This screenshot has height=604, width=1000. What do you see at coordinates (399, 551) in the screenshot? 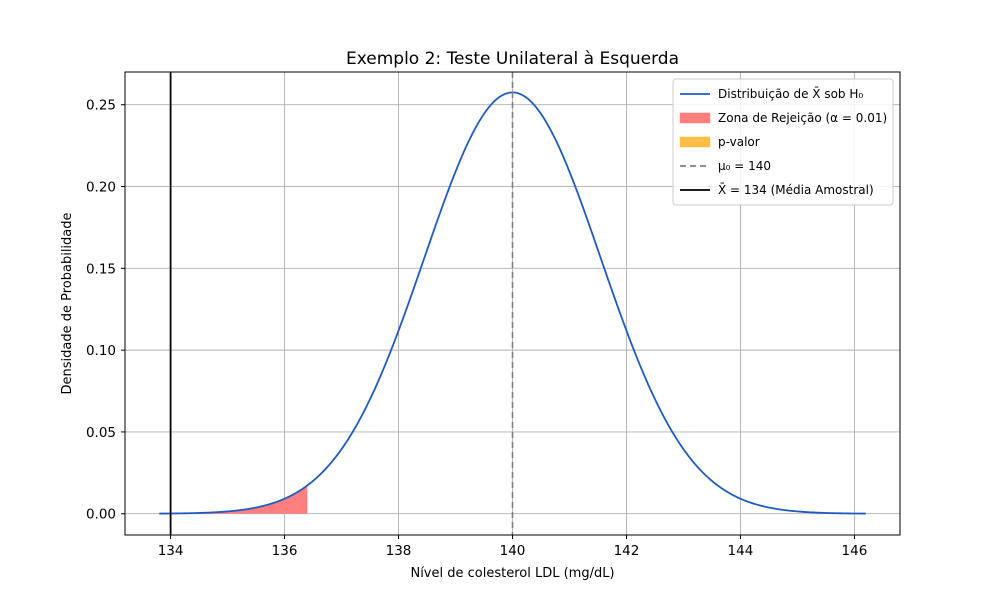
I see `x-tick-label: 138` at bounding box center [399, 551].